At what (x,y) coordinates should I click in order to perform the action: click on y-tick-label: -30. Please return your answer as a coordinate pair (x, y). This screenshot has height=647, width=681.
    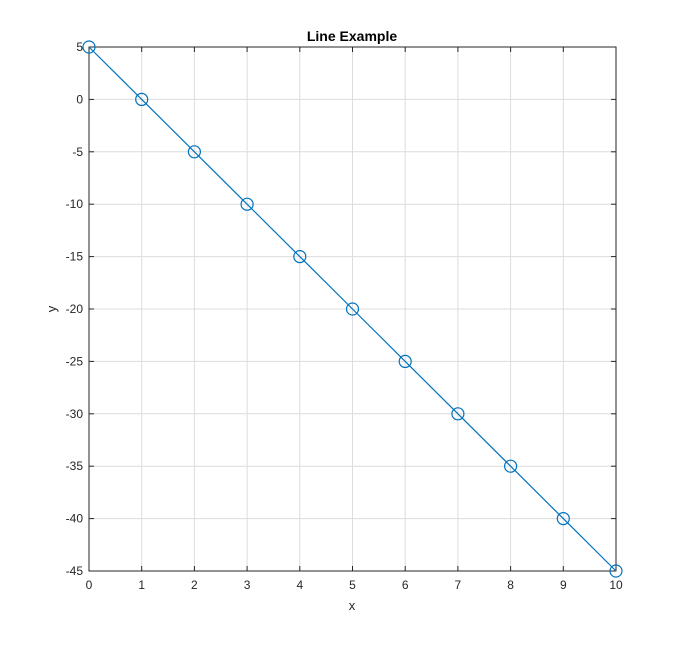
    Looking at the image, I should click on (75, 414).